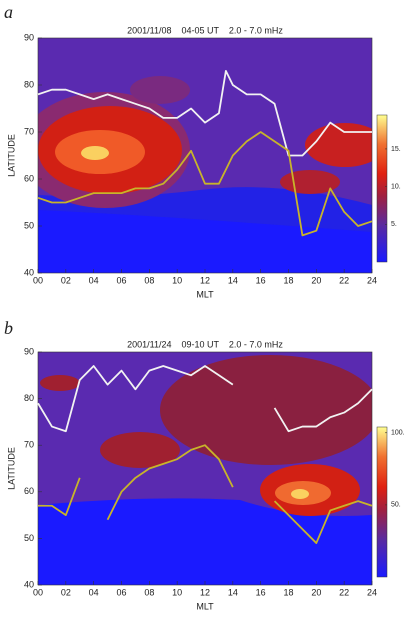 The image size is (408, 634). What do you see at coordinates (205, 30) in the screenshot?
I see `chart-title: 2001/11/08 04-05 UT 2.0 - 7.0 mHz` at bounding box center [205, 30].